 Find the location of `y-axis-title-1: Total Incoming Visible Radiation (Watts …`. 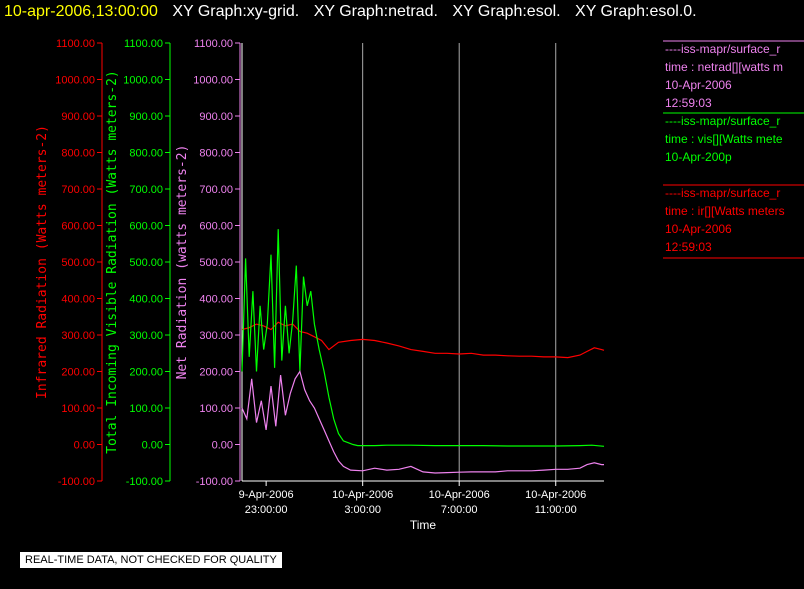

y-axis-title-1: Total Incoming Visible Radiation (Watts … is located at coordinates (112, 262).